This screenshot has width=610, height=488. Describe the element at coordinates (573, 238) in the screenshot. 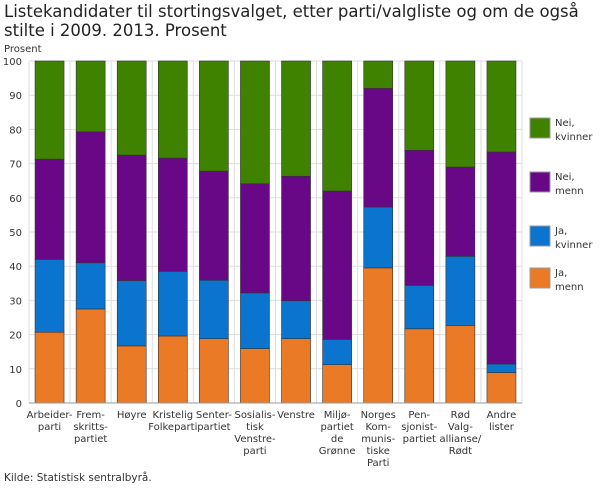

I see `legend-label: Ja, kvinner` at that location.